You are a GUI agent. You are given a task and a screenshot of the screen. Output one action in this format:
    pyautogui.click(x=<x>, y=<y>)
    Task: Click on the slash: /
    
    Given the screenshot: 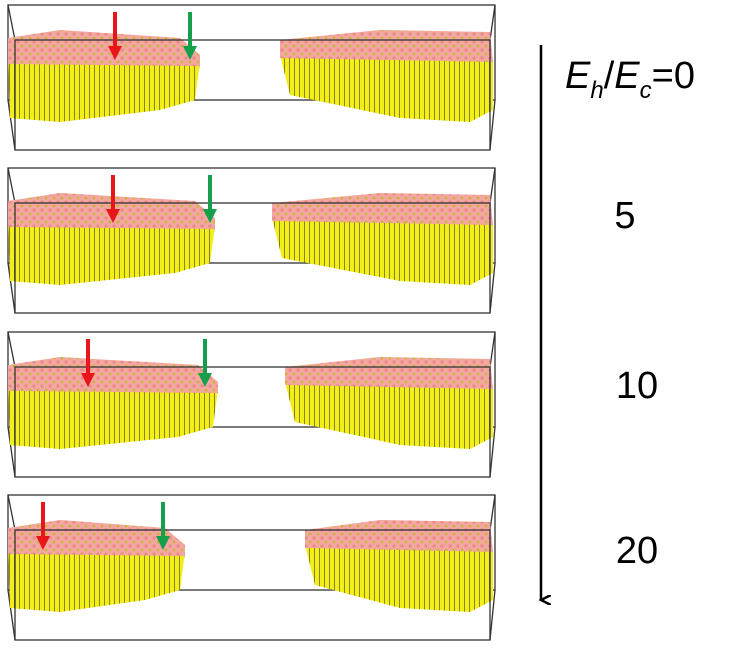 What is the action you would take?
    pyautogui.click(x=609, y=76)
    